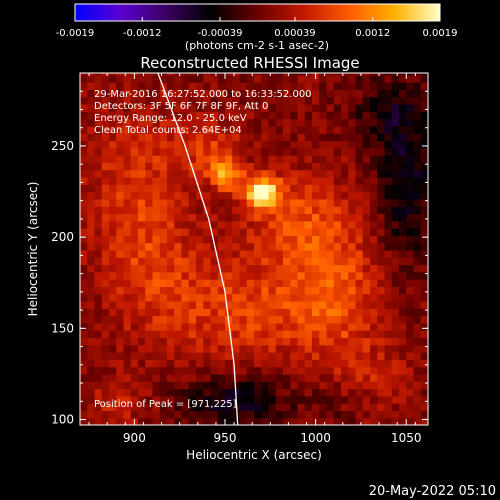  I want to click on x-tick-label: 1050, so click(406, 438).